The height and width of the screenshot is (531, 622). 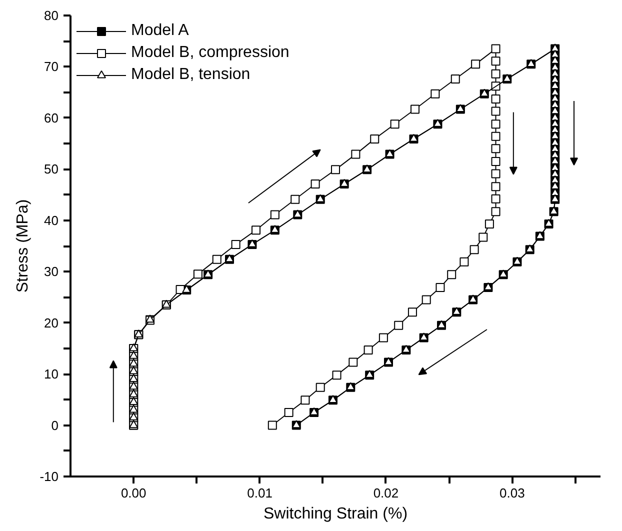 I want to click on y-tick-label: 40, so click(x=51, y=220).